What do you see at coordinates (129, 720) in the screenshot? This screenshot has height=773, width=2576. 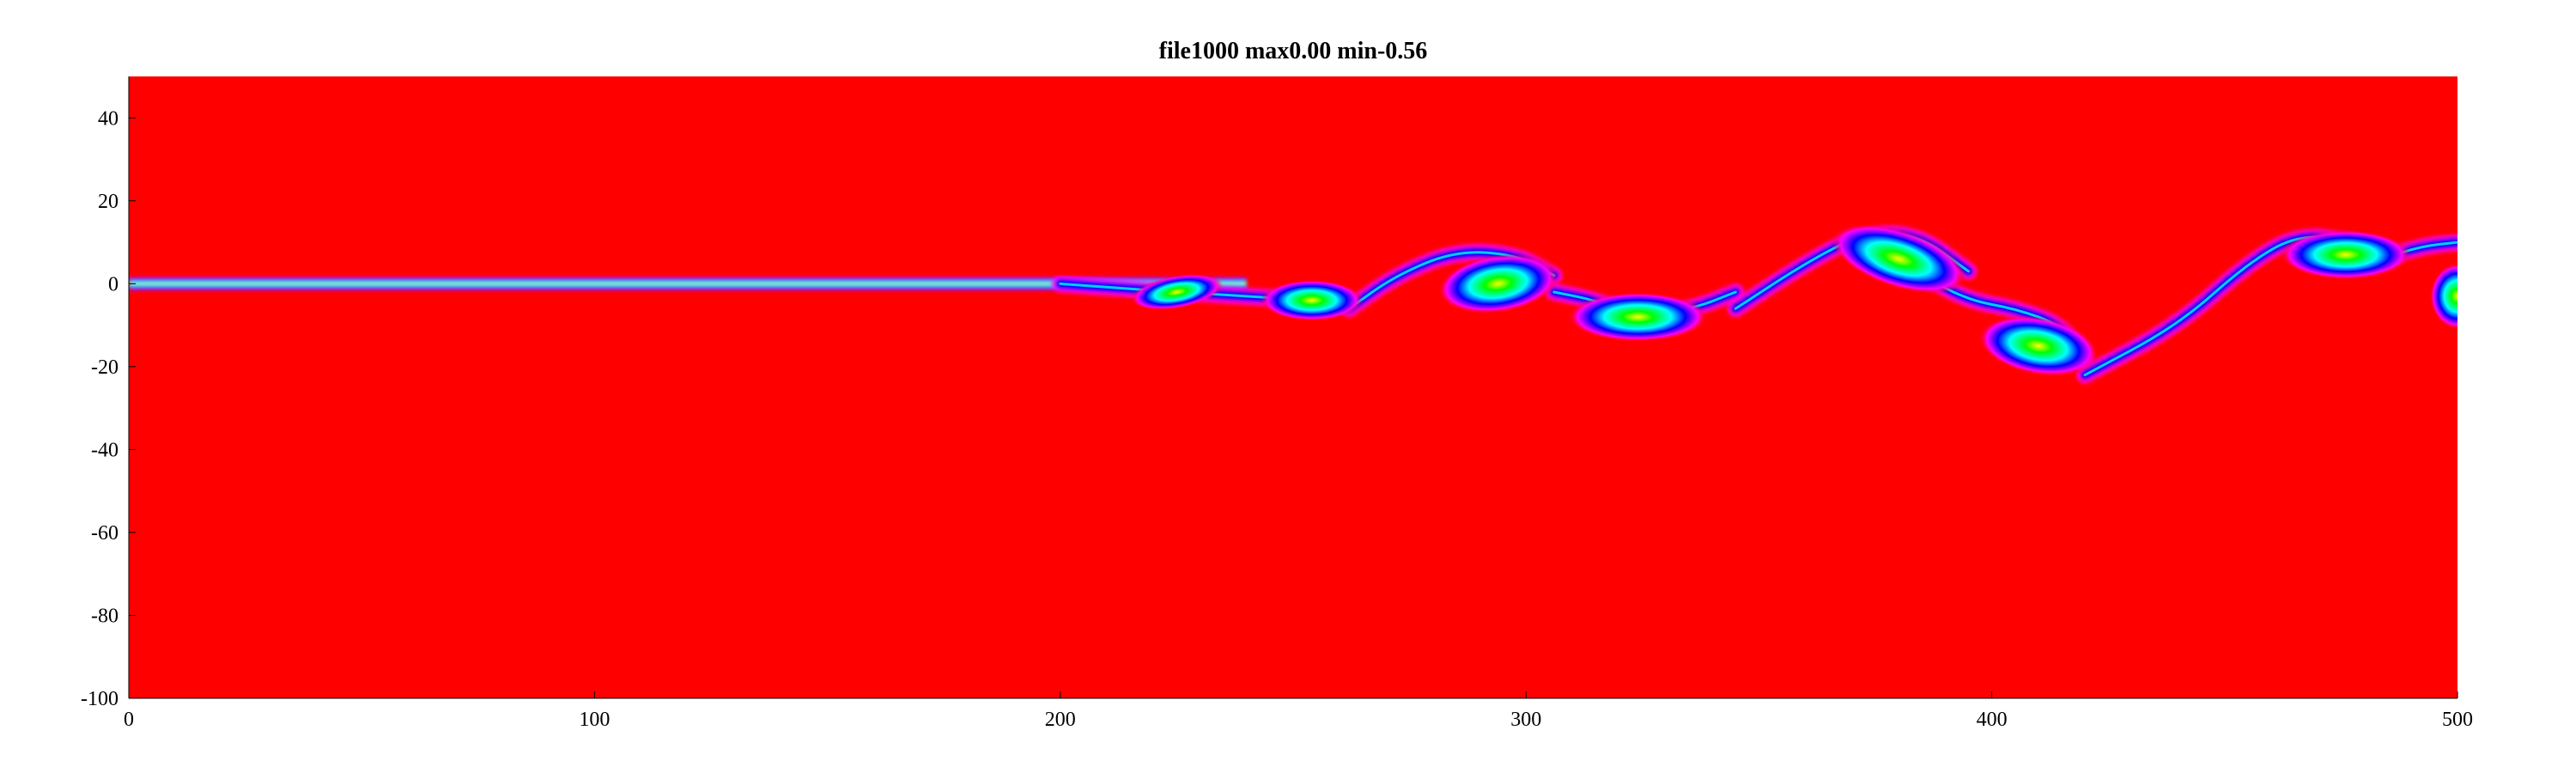 I see `x-tick-label-0: 0` at bounding box center [129, 720].